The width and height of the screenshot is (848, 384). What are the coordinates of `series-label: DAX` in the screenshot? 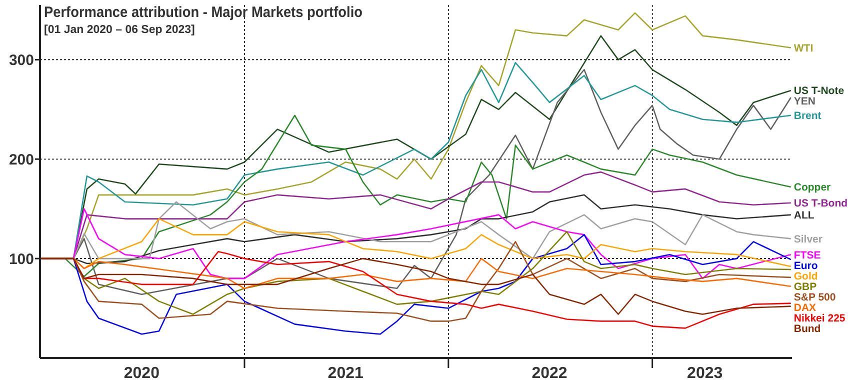 It's located at (805, 308).